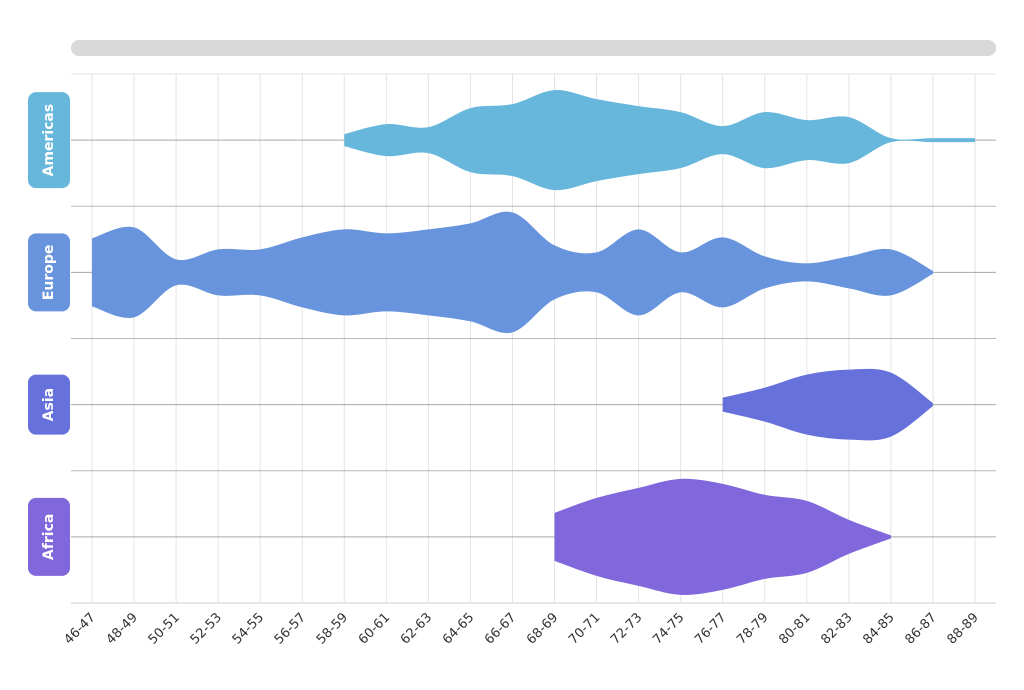 Image resolution: width=1024 pixels, height=690 pixels. What do you see at coordinates (500, 628) in the screenshot?
I see `x-tick-label: 66-67` at bounding box center [500, 628].